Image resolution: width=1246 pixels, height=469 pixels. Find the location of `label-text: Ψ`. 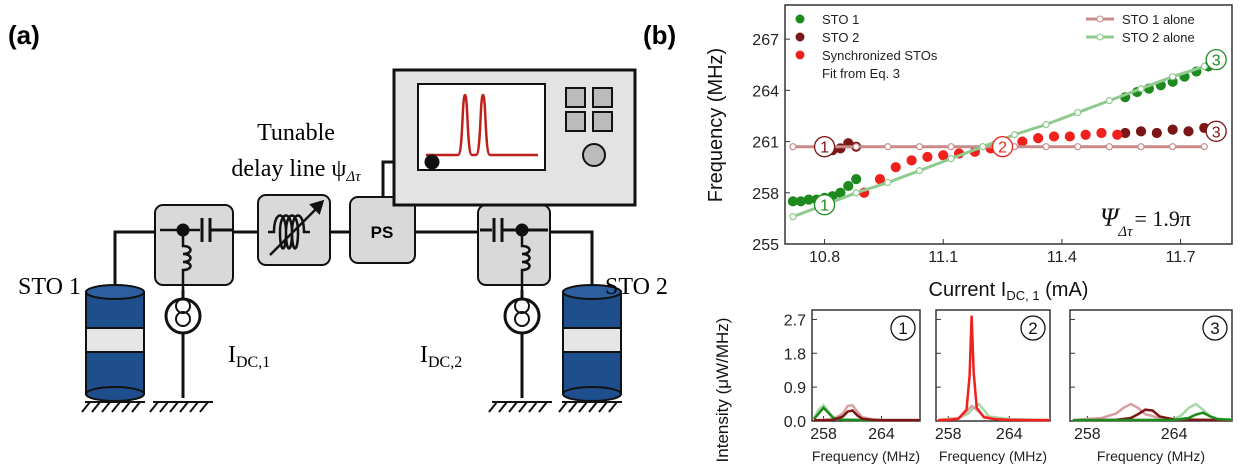

label-text: Ψ is located at coordinates (1110, 217).